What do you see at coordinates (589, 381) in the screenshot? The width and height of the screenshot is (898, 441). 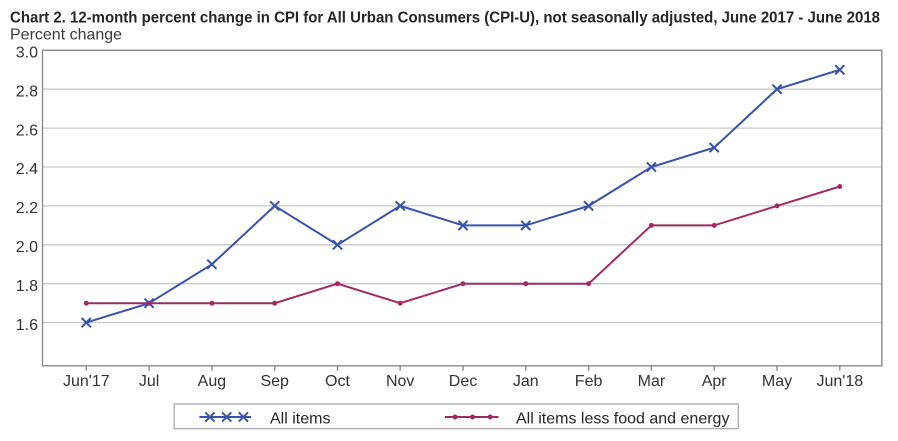 I see `svg-text: Feb` at bounding box center [589, 381].